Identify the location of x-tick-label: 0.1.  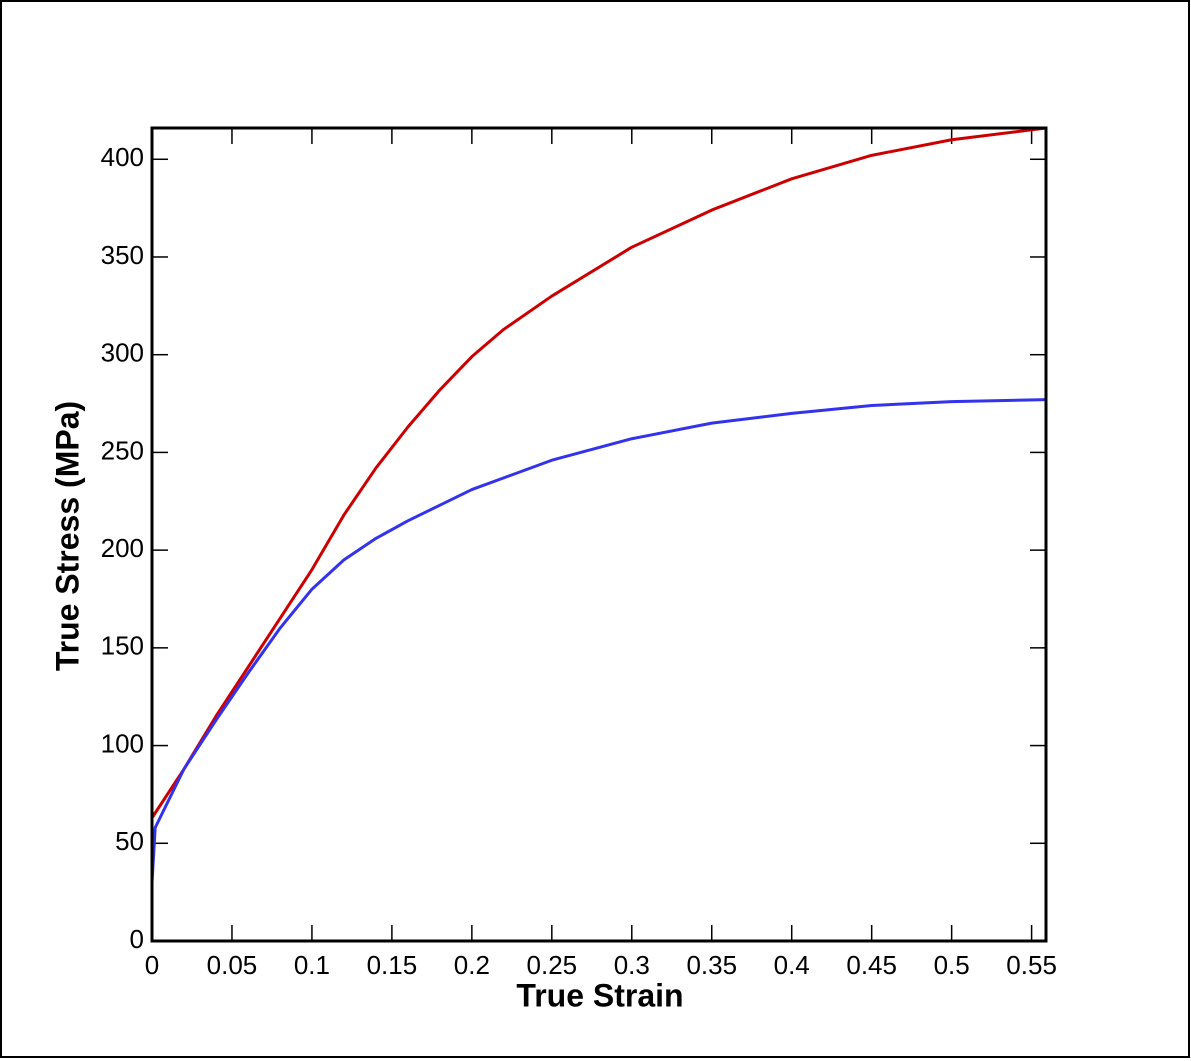
(312, 965).